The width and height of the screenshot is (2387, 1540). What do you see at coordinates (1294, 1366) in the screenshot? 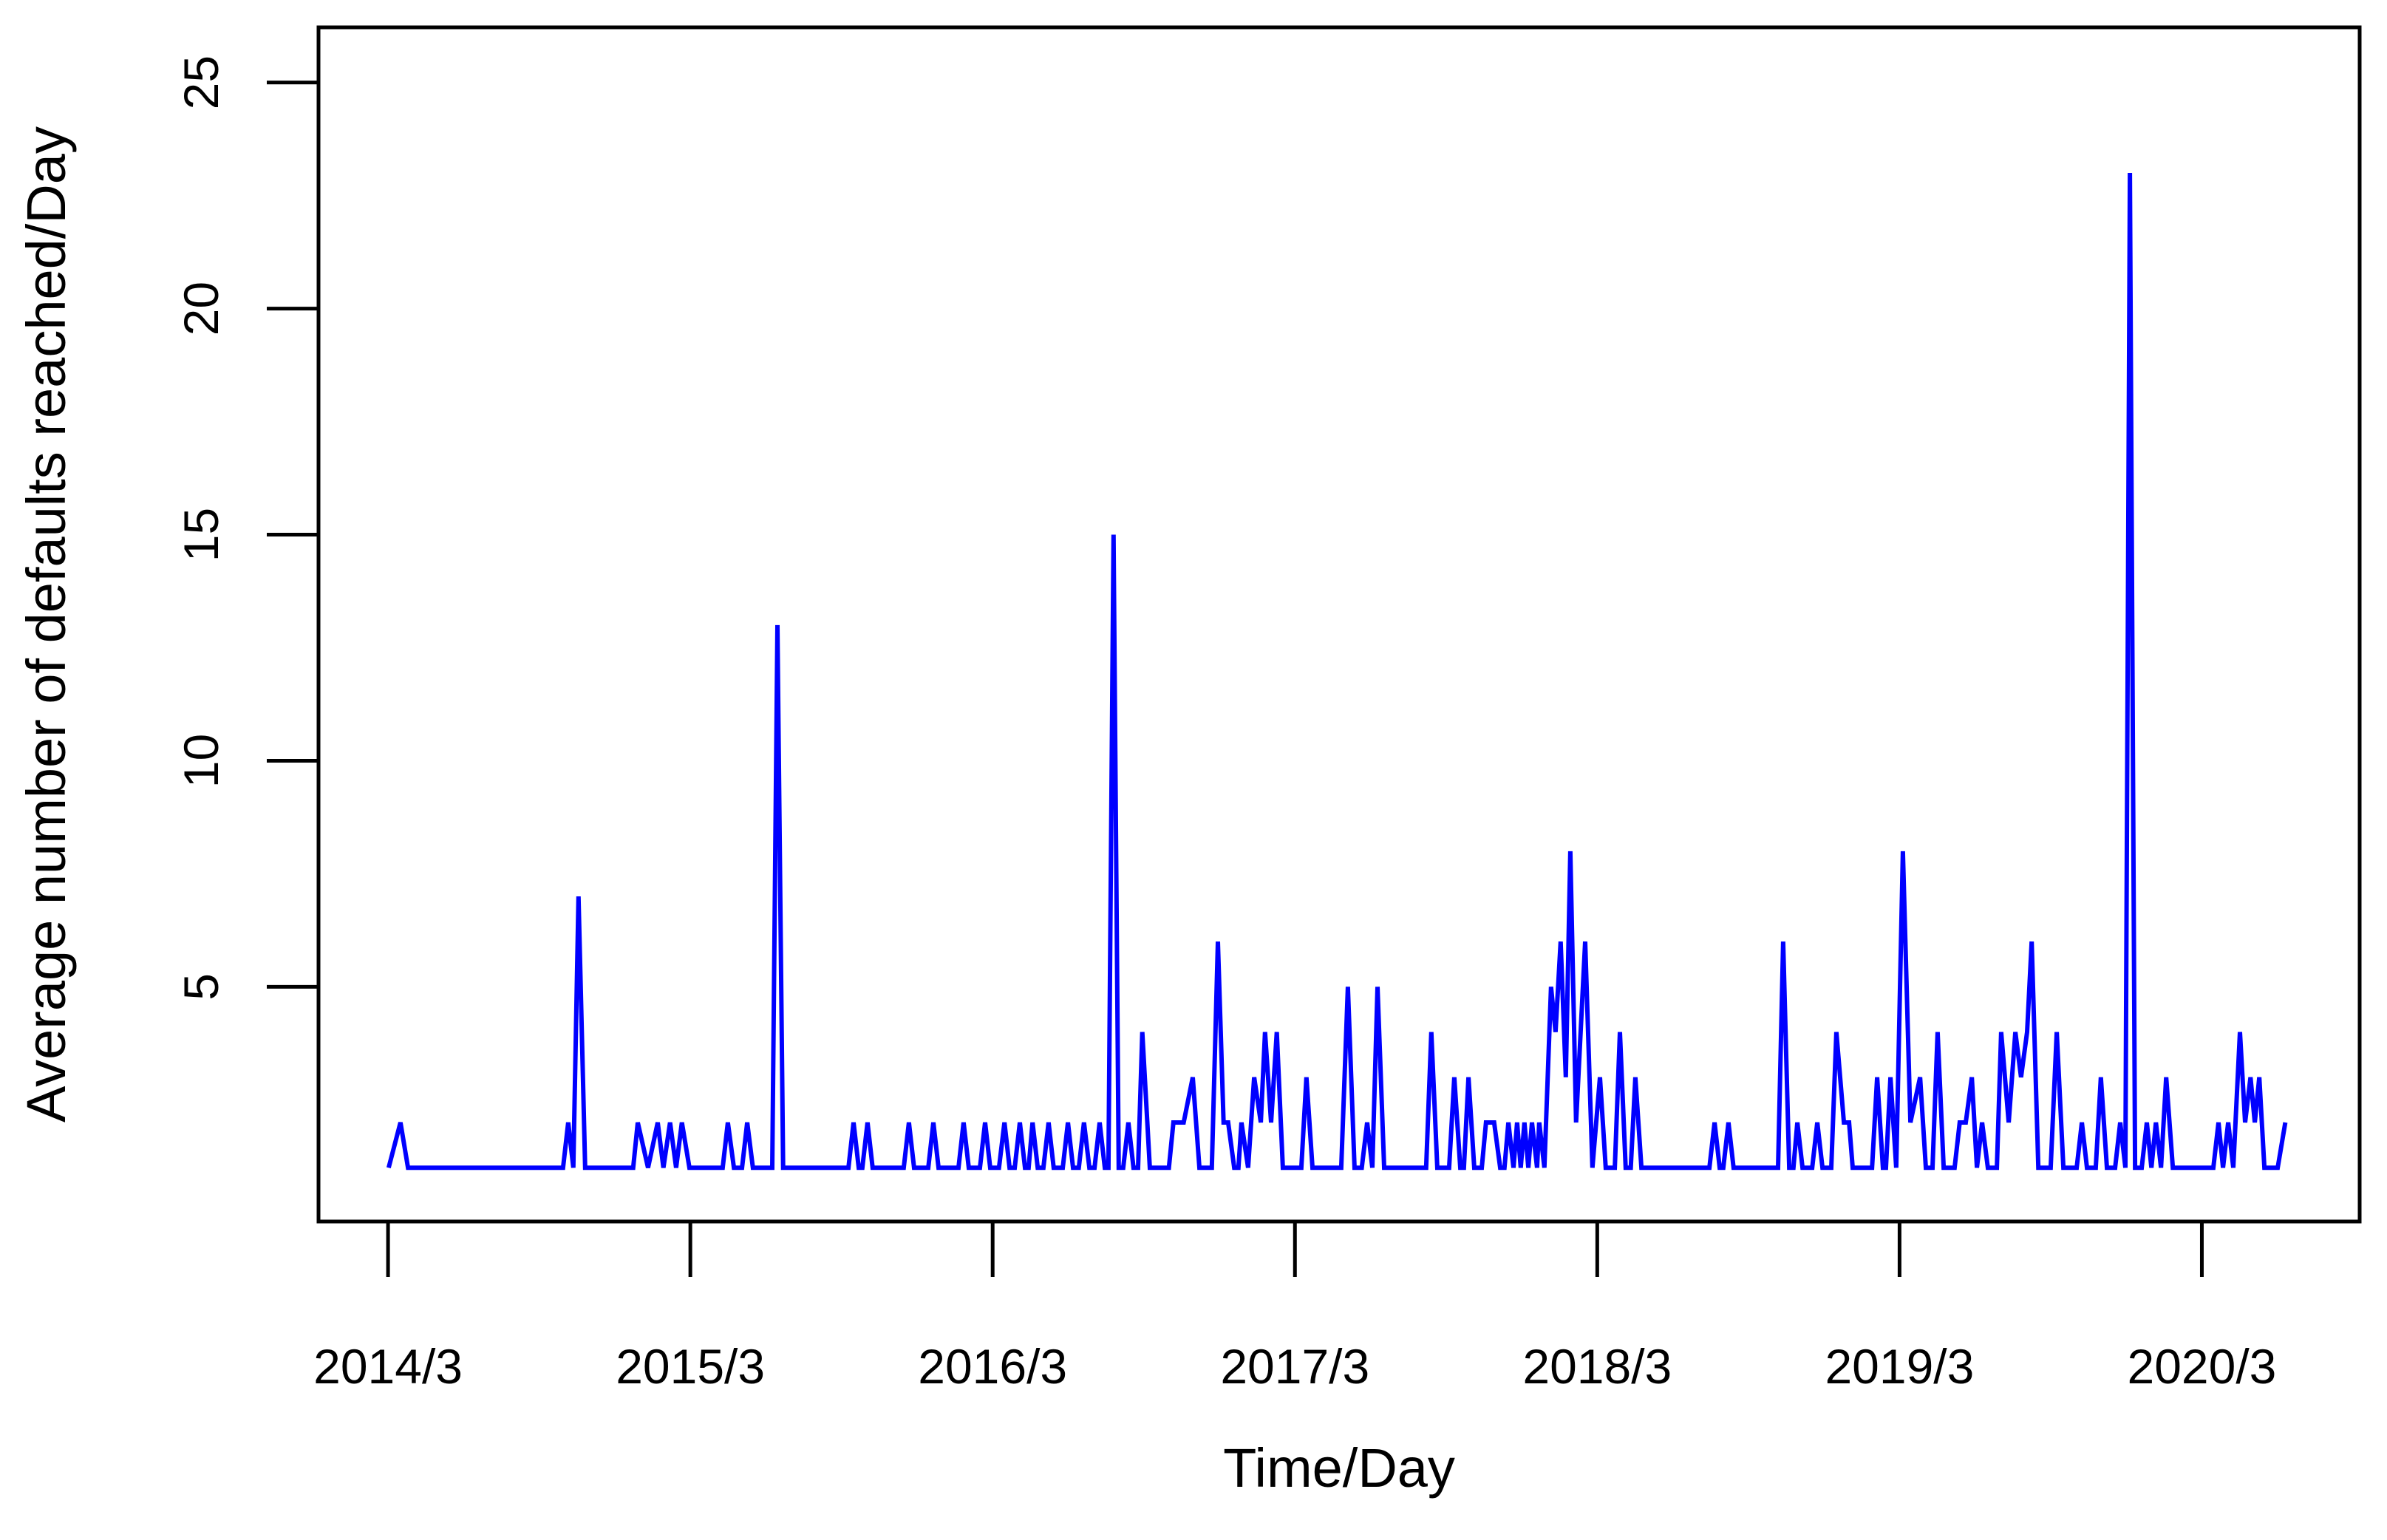
I see `x-tick-label: 2017/3` at bounding box center [1294, 1366].